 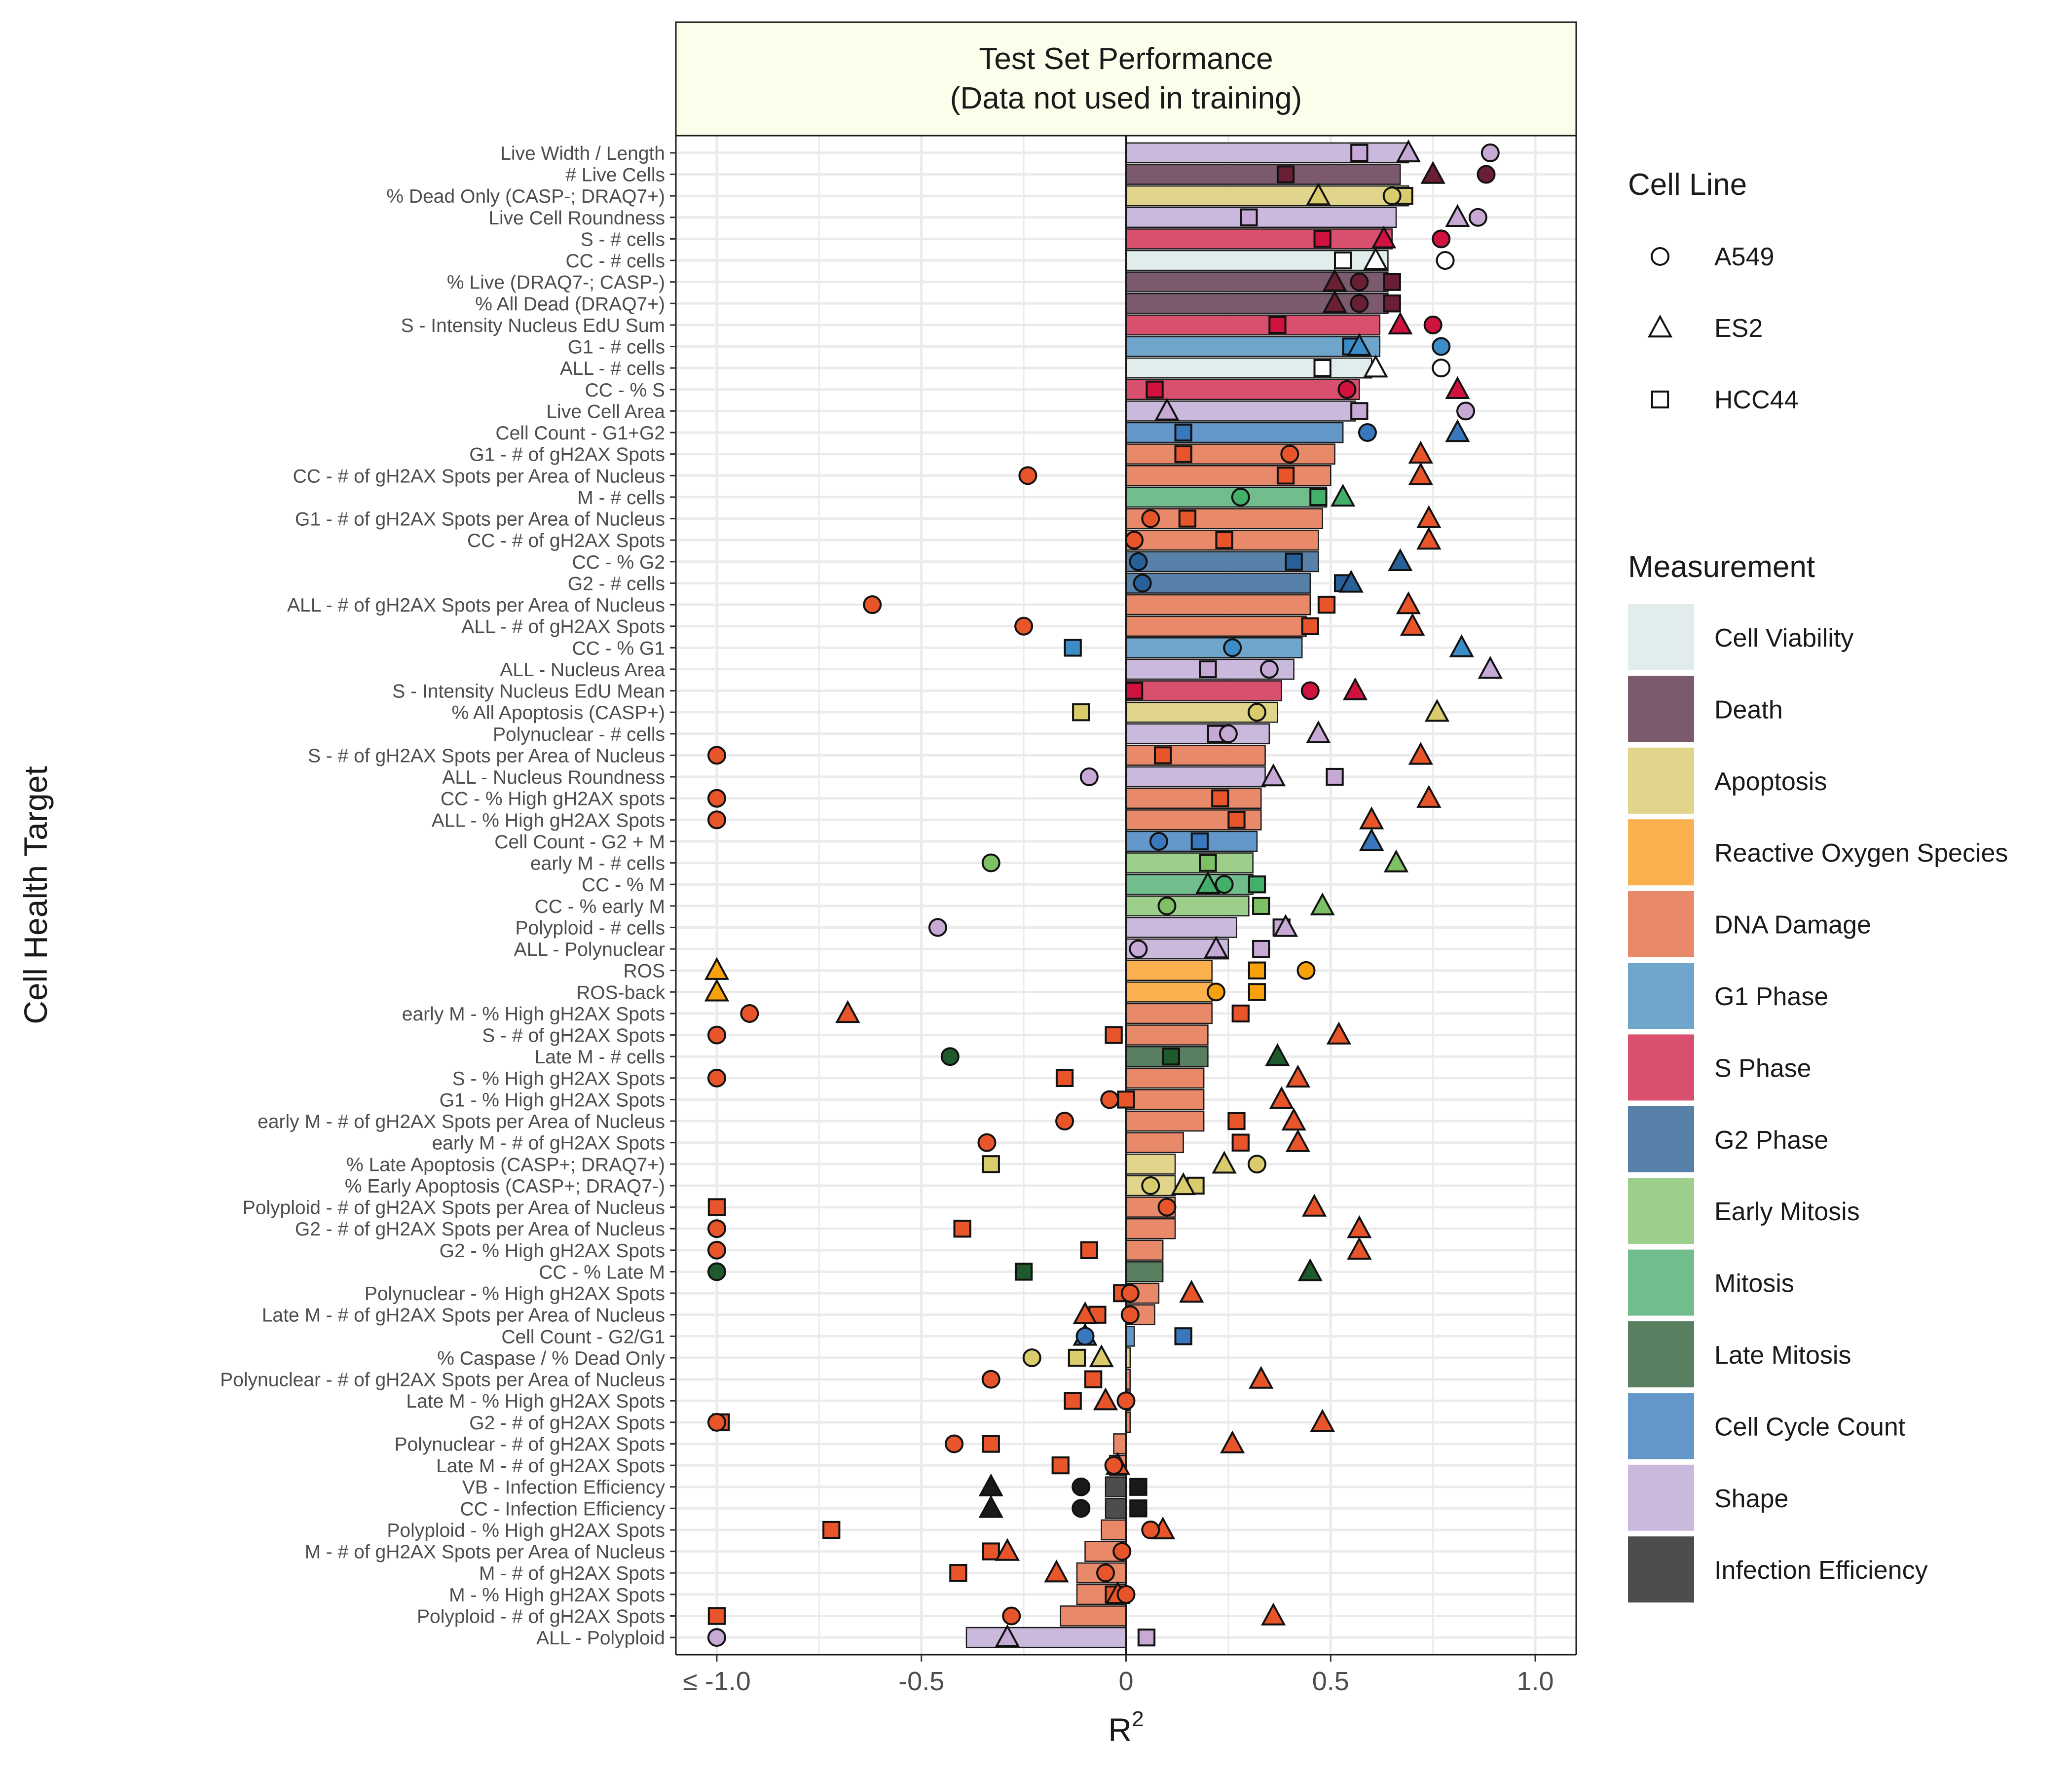 I want to click on y-tick-label-24: ALL - Nucleus Area, so click(x=583, y=670).